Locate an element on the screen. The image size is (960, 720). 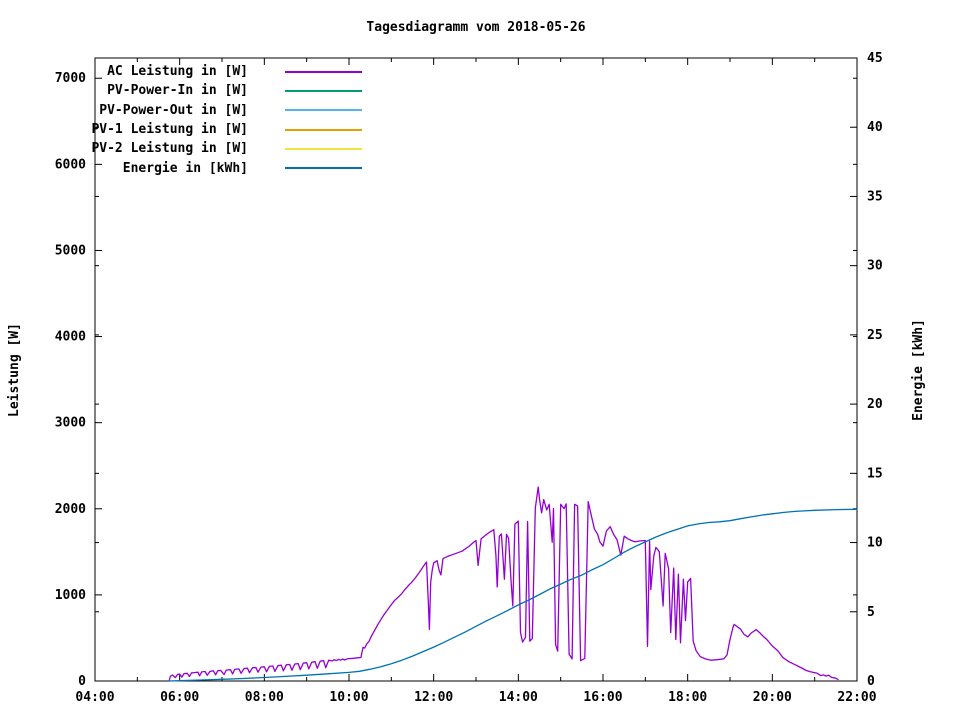
legend-label: PV-Power-Out in [W] is located at coordinates (173, 110).